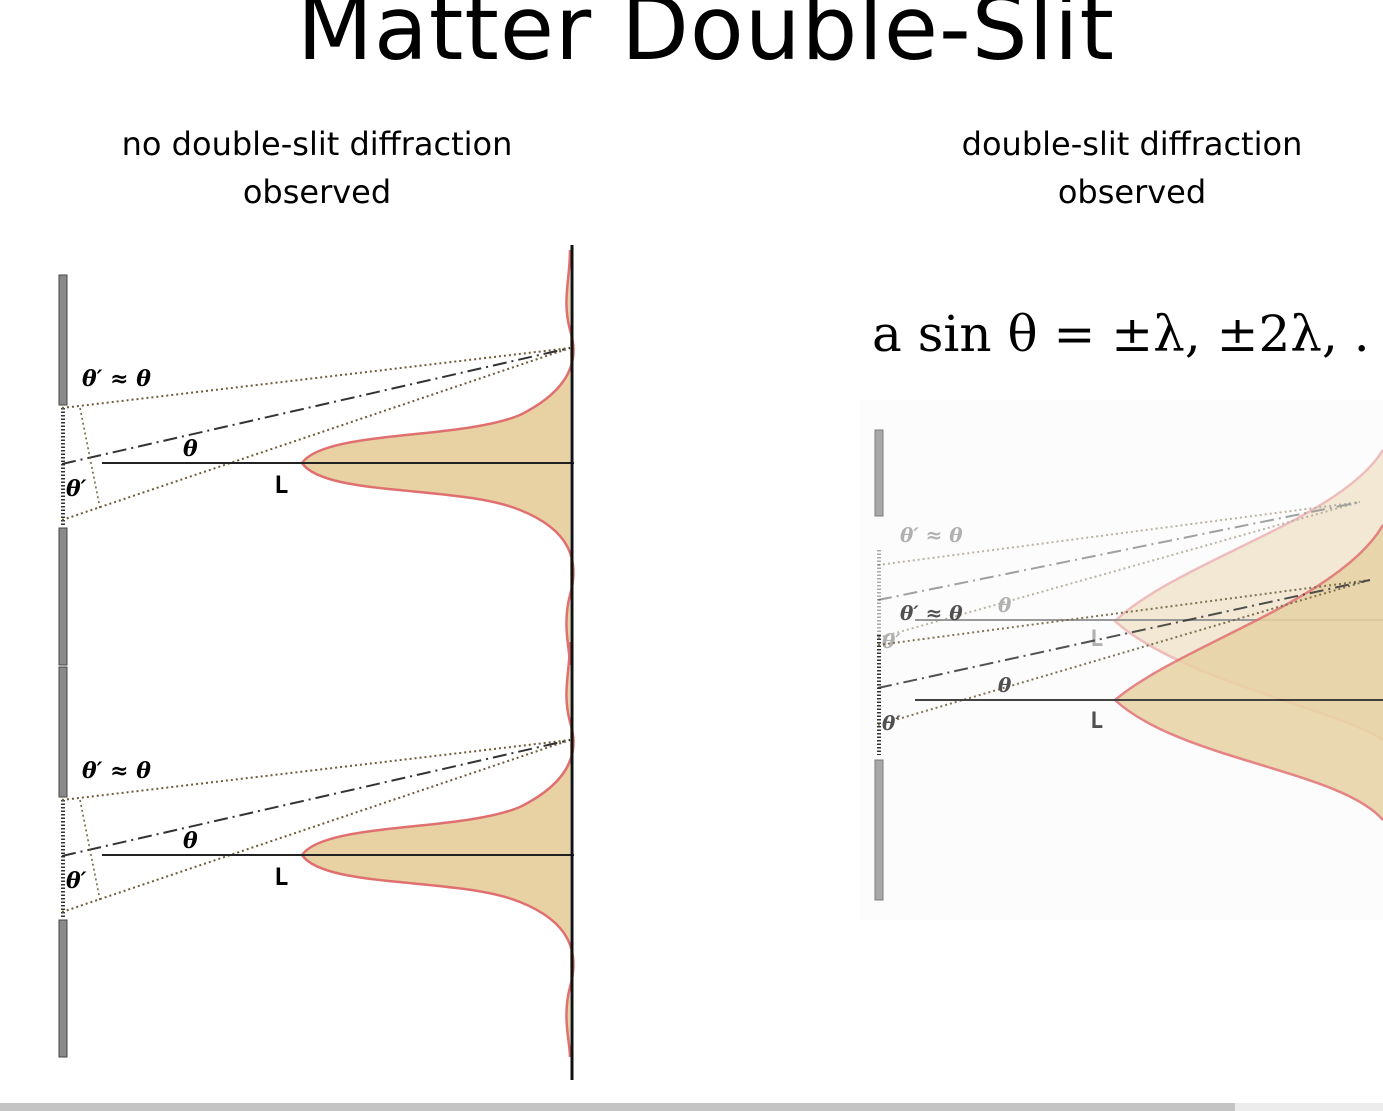 The width and height of the screenshot is (1383, 1111). Describe the element at coordinates (1132, 168) in the screenshot. I see `right-caption: double-slit diffraction observed` at that location.